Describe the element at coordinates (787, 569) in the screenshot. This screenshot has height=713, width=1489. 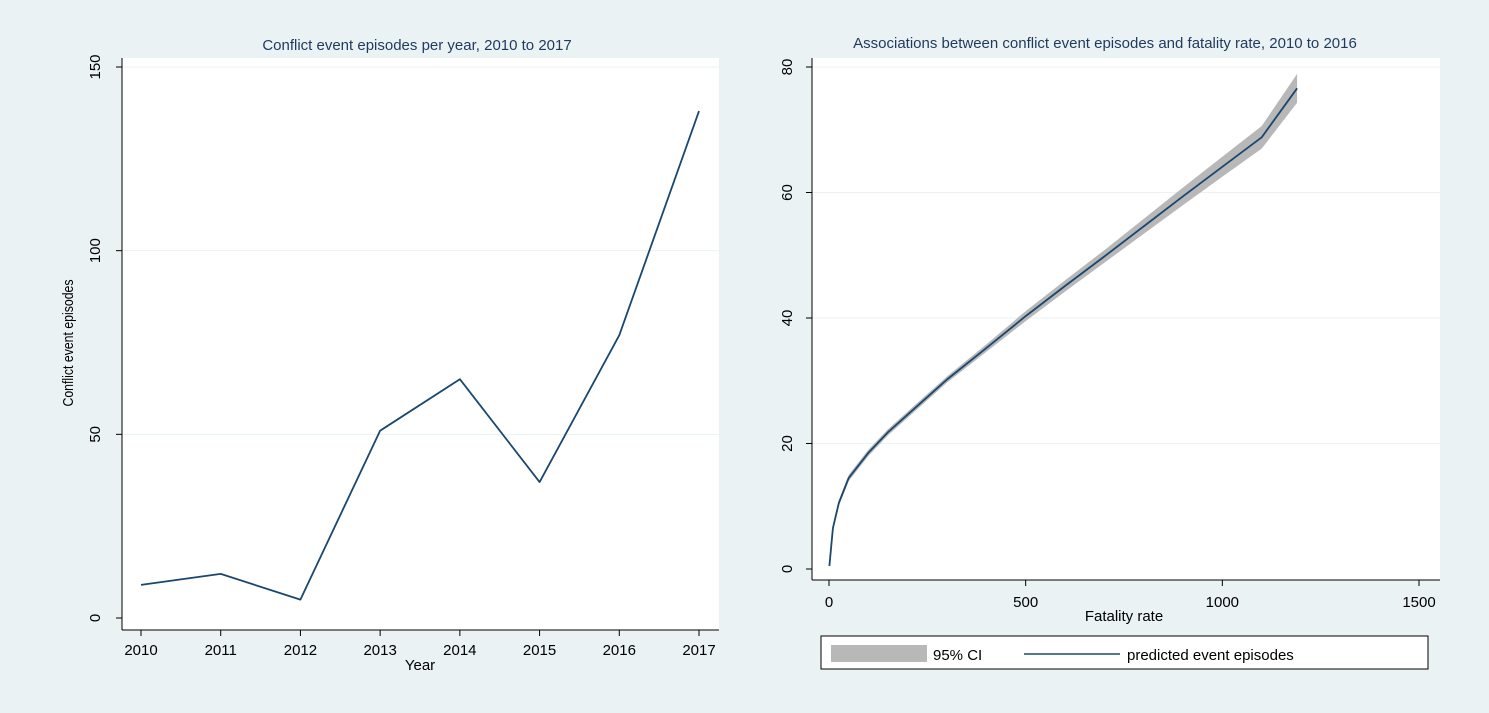
I see `right-y-tick-label: 0` at that location.